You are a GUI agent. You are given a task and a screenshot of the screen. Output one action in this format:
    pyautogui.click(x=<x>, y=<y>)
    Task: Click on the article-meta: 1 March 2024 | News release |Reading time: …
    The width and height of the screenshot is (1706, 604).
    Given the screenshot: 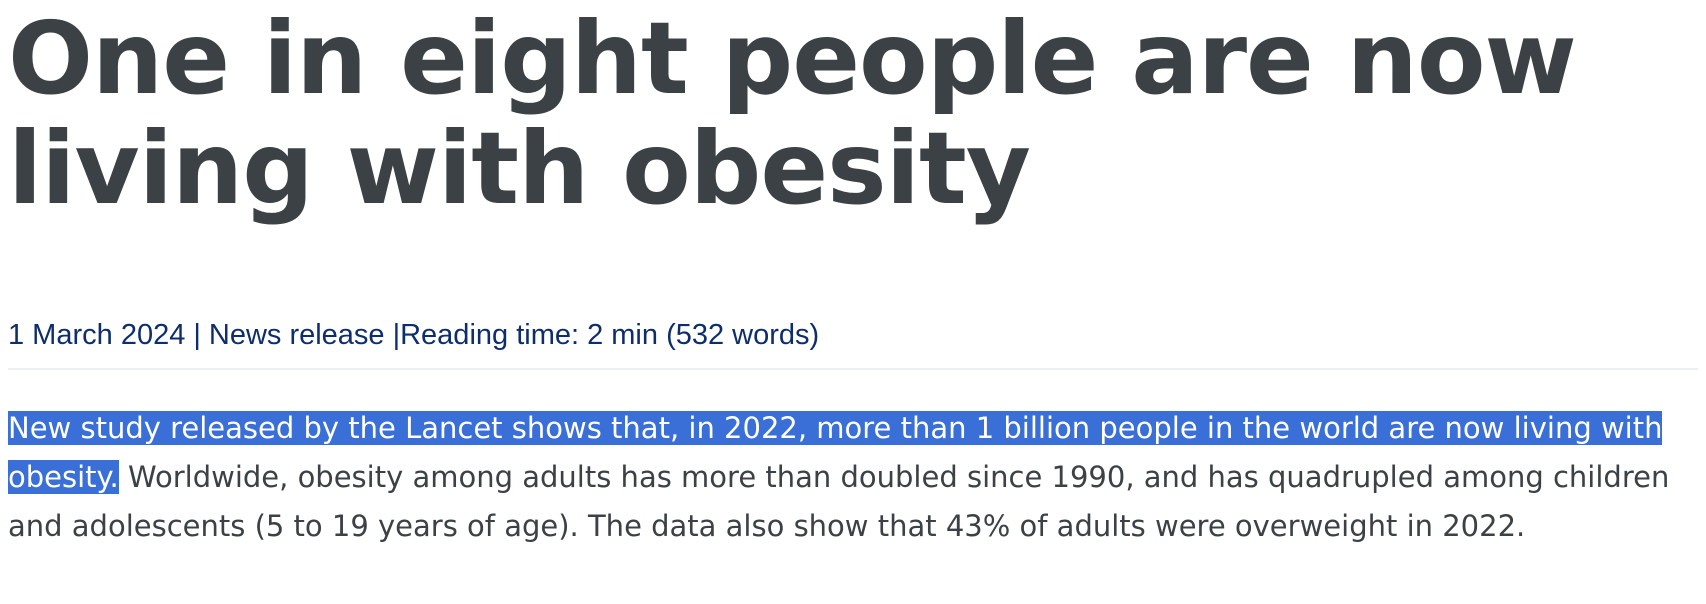 What is the action you would take?
    pyautogui.click(x=413, y=335)
    